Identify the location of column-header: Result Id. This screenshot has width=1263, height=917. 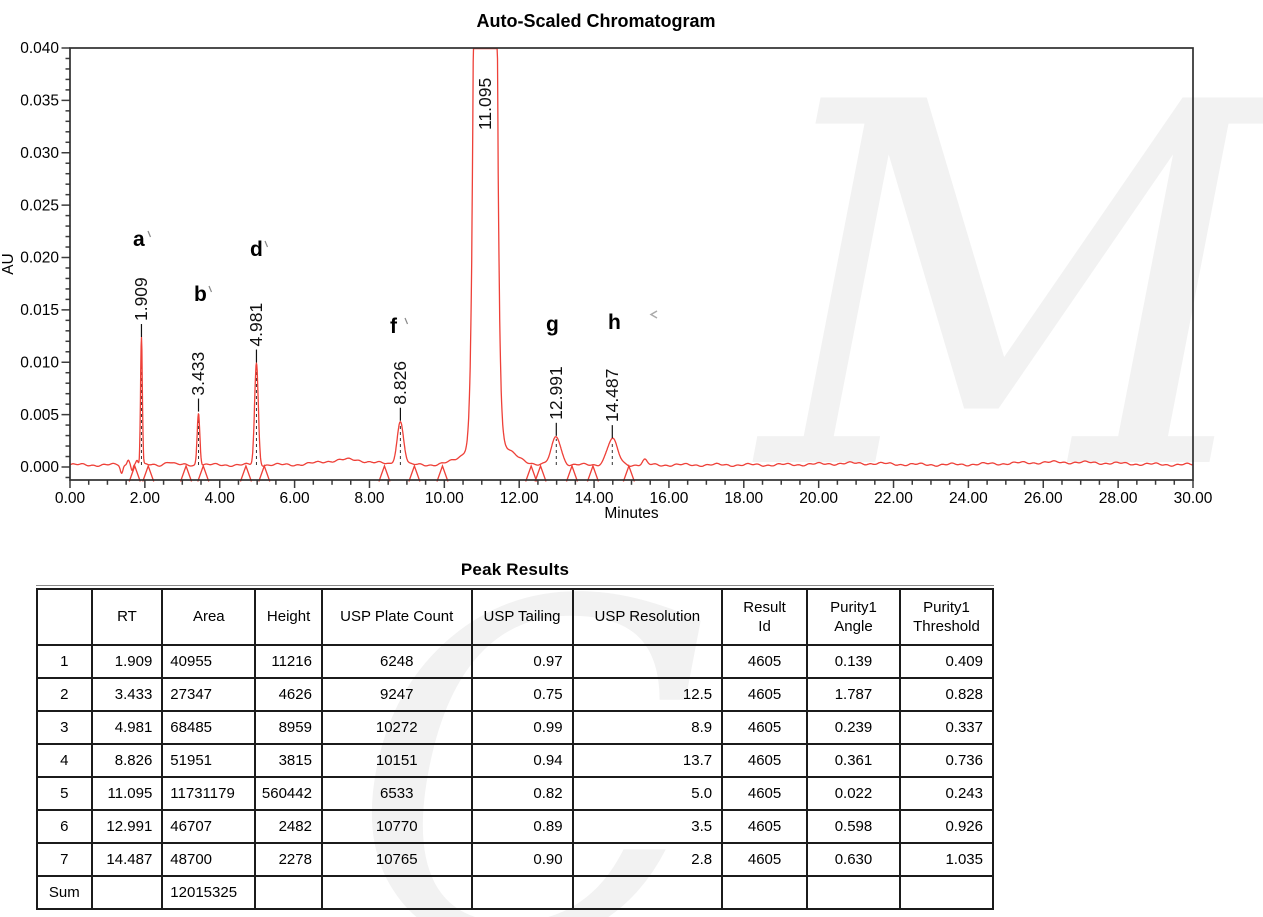
(764, 617).